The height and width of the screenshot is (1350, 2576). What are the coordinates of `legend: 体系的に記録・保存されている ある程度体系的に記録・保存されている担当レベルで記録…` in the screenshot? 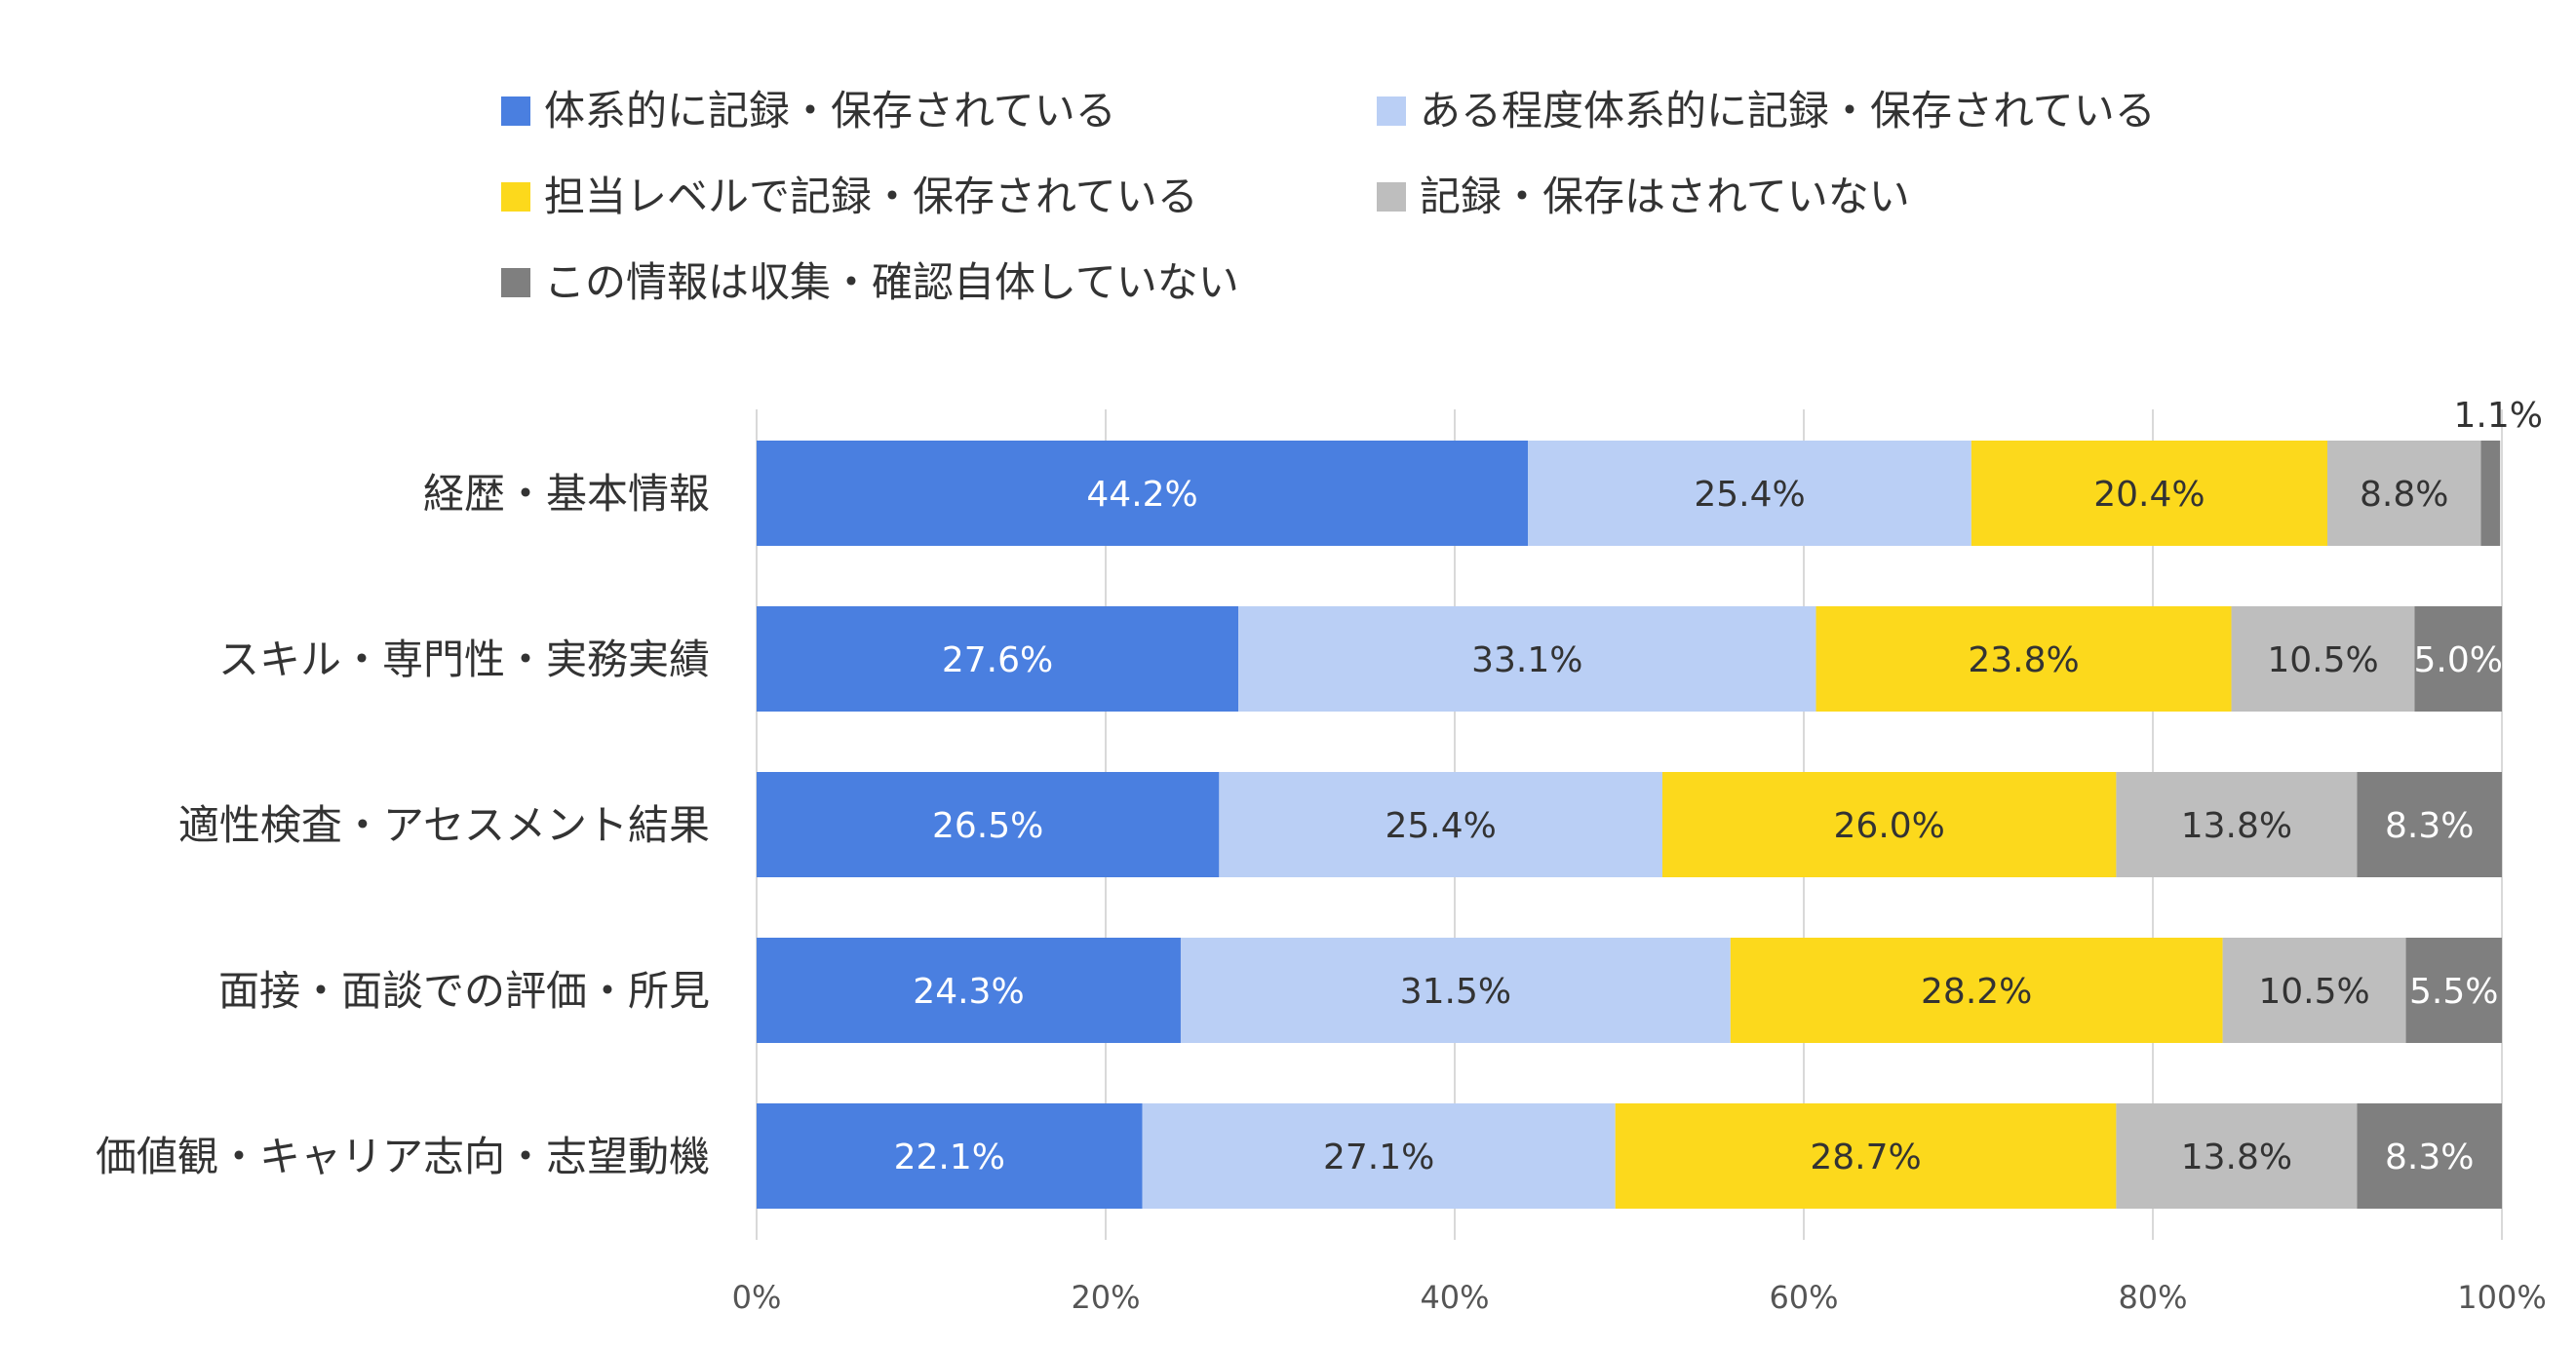 It's located at (1328, 196).